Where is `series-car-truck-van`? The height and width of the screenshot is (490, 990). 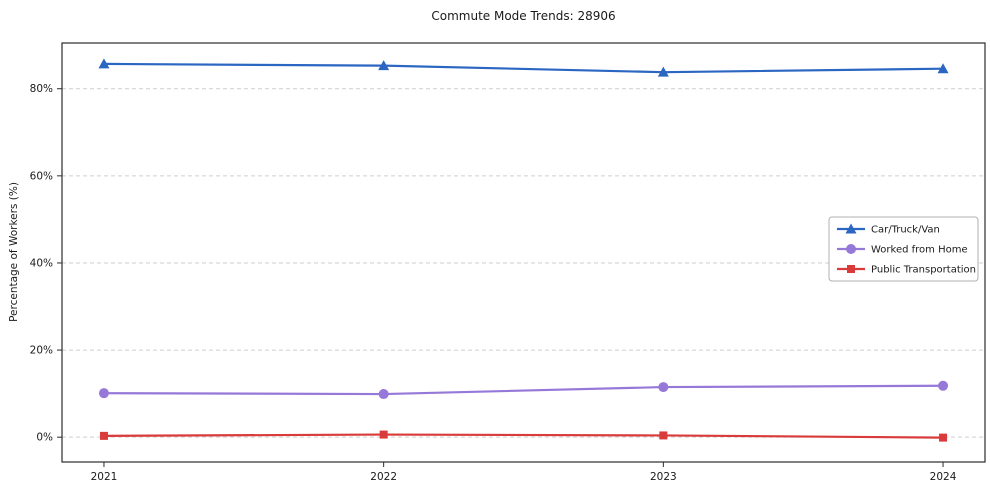 series-car-truck-van is located at coordinates (523, 67).